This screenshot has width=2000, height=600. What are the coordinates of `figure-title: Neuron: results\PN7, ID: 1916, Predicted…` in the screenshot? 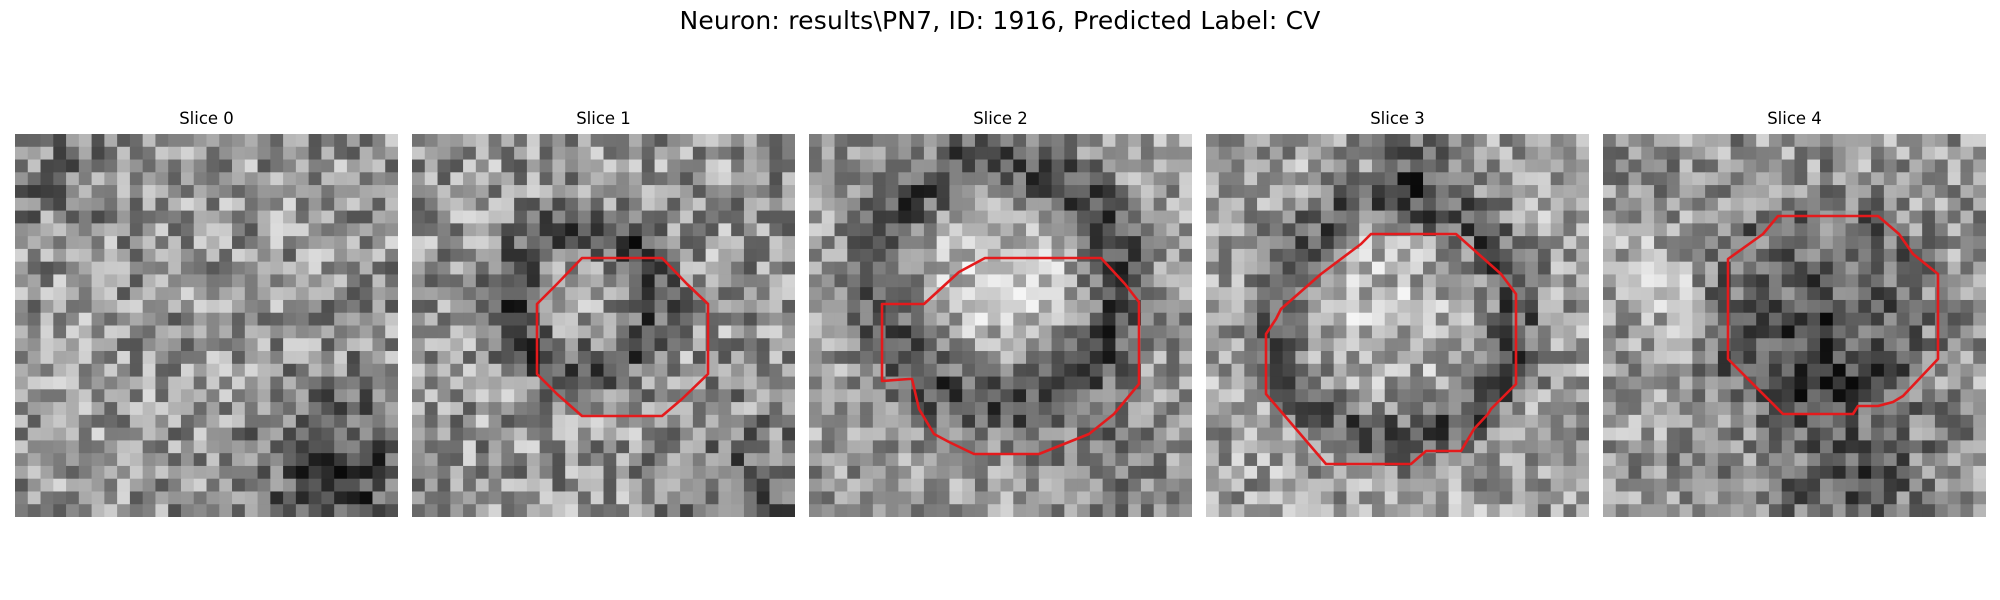 It's located at (1000, 20).